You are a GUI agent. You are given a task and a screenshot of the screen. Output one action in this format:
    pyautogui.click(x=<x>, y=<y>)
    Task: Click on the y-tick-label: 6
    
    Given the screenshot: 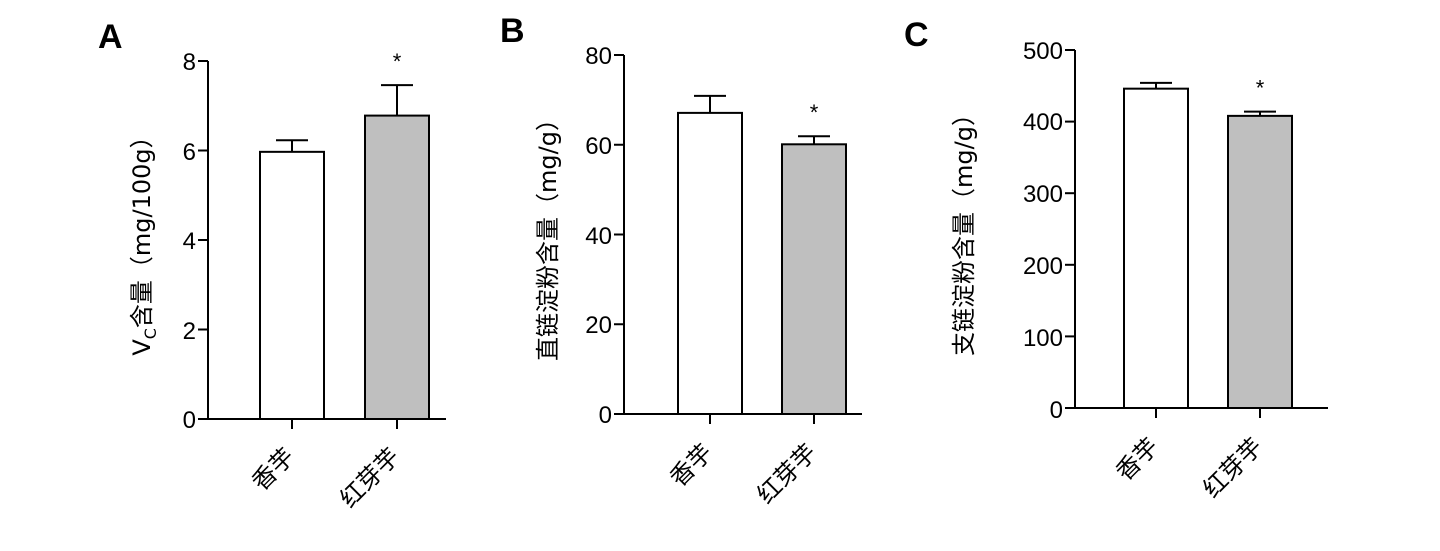 What is the action you would take?
    pyautogui.click(x=189, y=152)
    